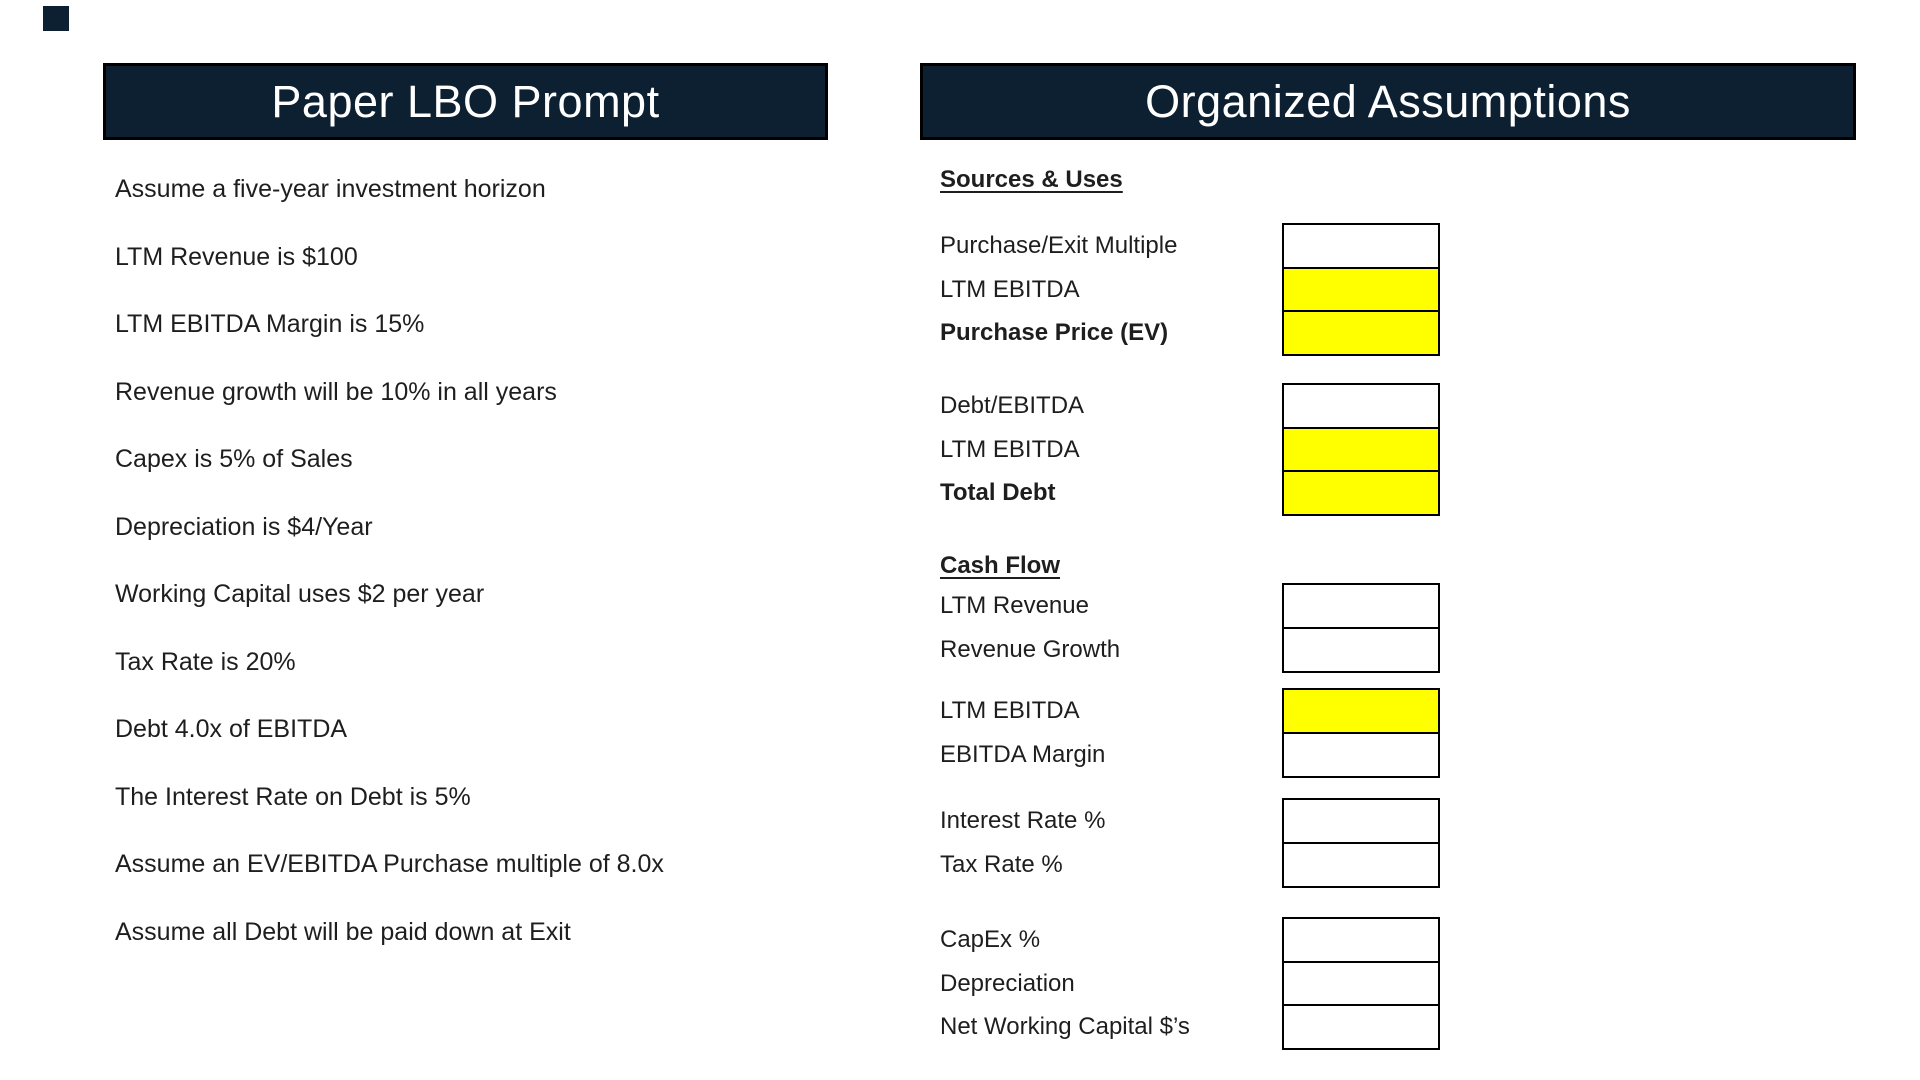 The image size is (1920, 1080). Describe the element at coordinates (236, 256) in the screenshot. I see `prompt-item-ltm-revenue: LTM Revenue is $100` at that location.